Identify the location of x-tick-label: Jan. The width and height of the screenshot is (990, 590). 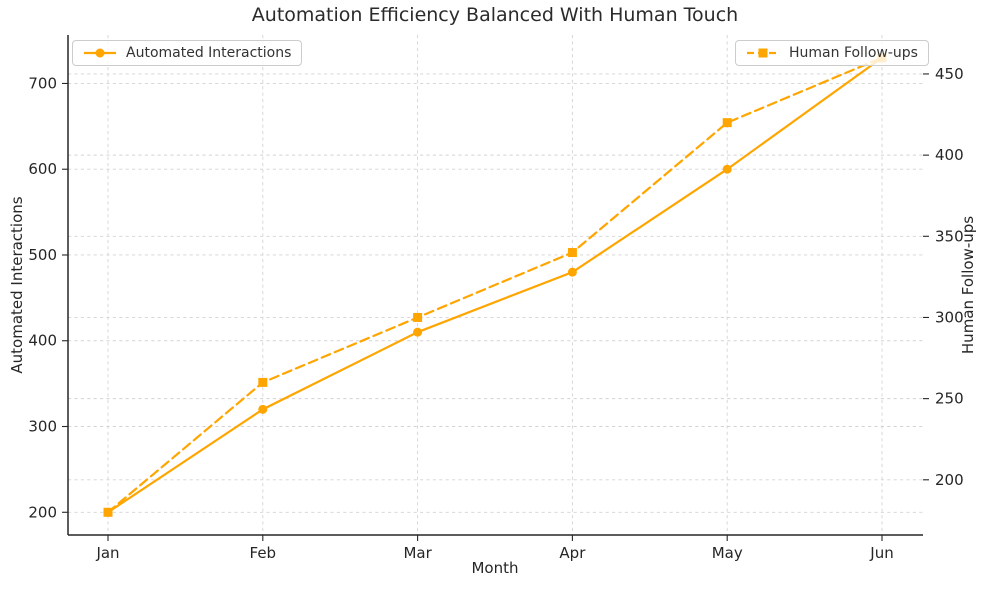
(107, 553).